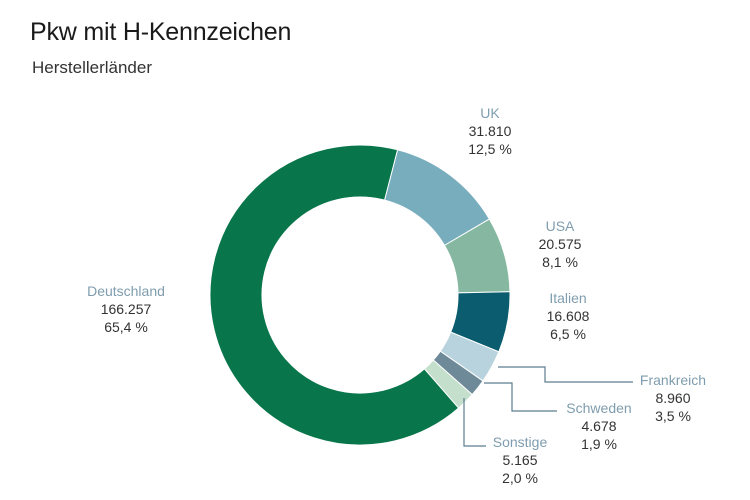 The height and width of the screenshot is (500, 750). I want to click on label-uk-value: 31.810, so click(490, 131).